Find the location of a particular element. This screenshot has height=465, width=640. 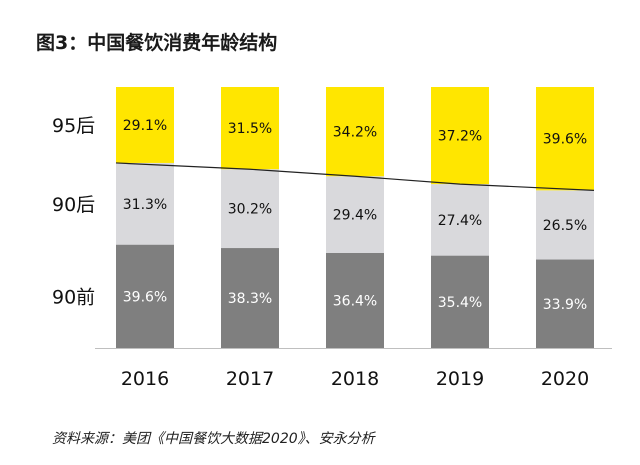

bar-segment-2016-95后 is located at coordinates (145, 125).